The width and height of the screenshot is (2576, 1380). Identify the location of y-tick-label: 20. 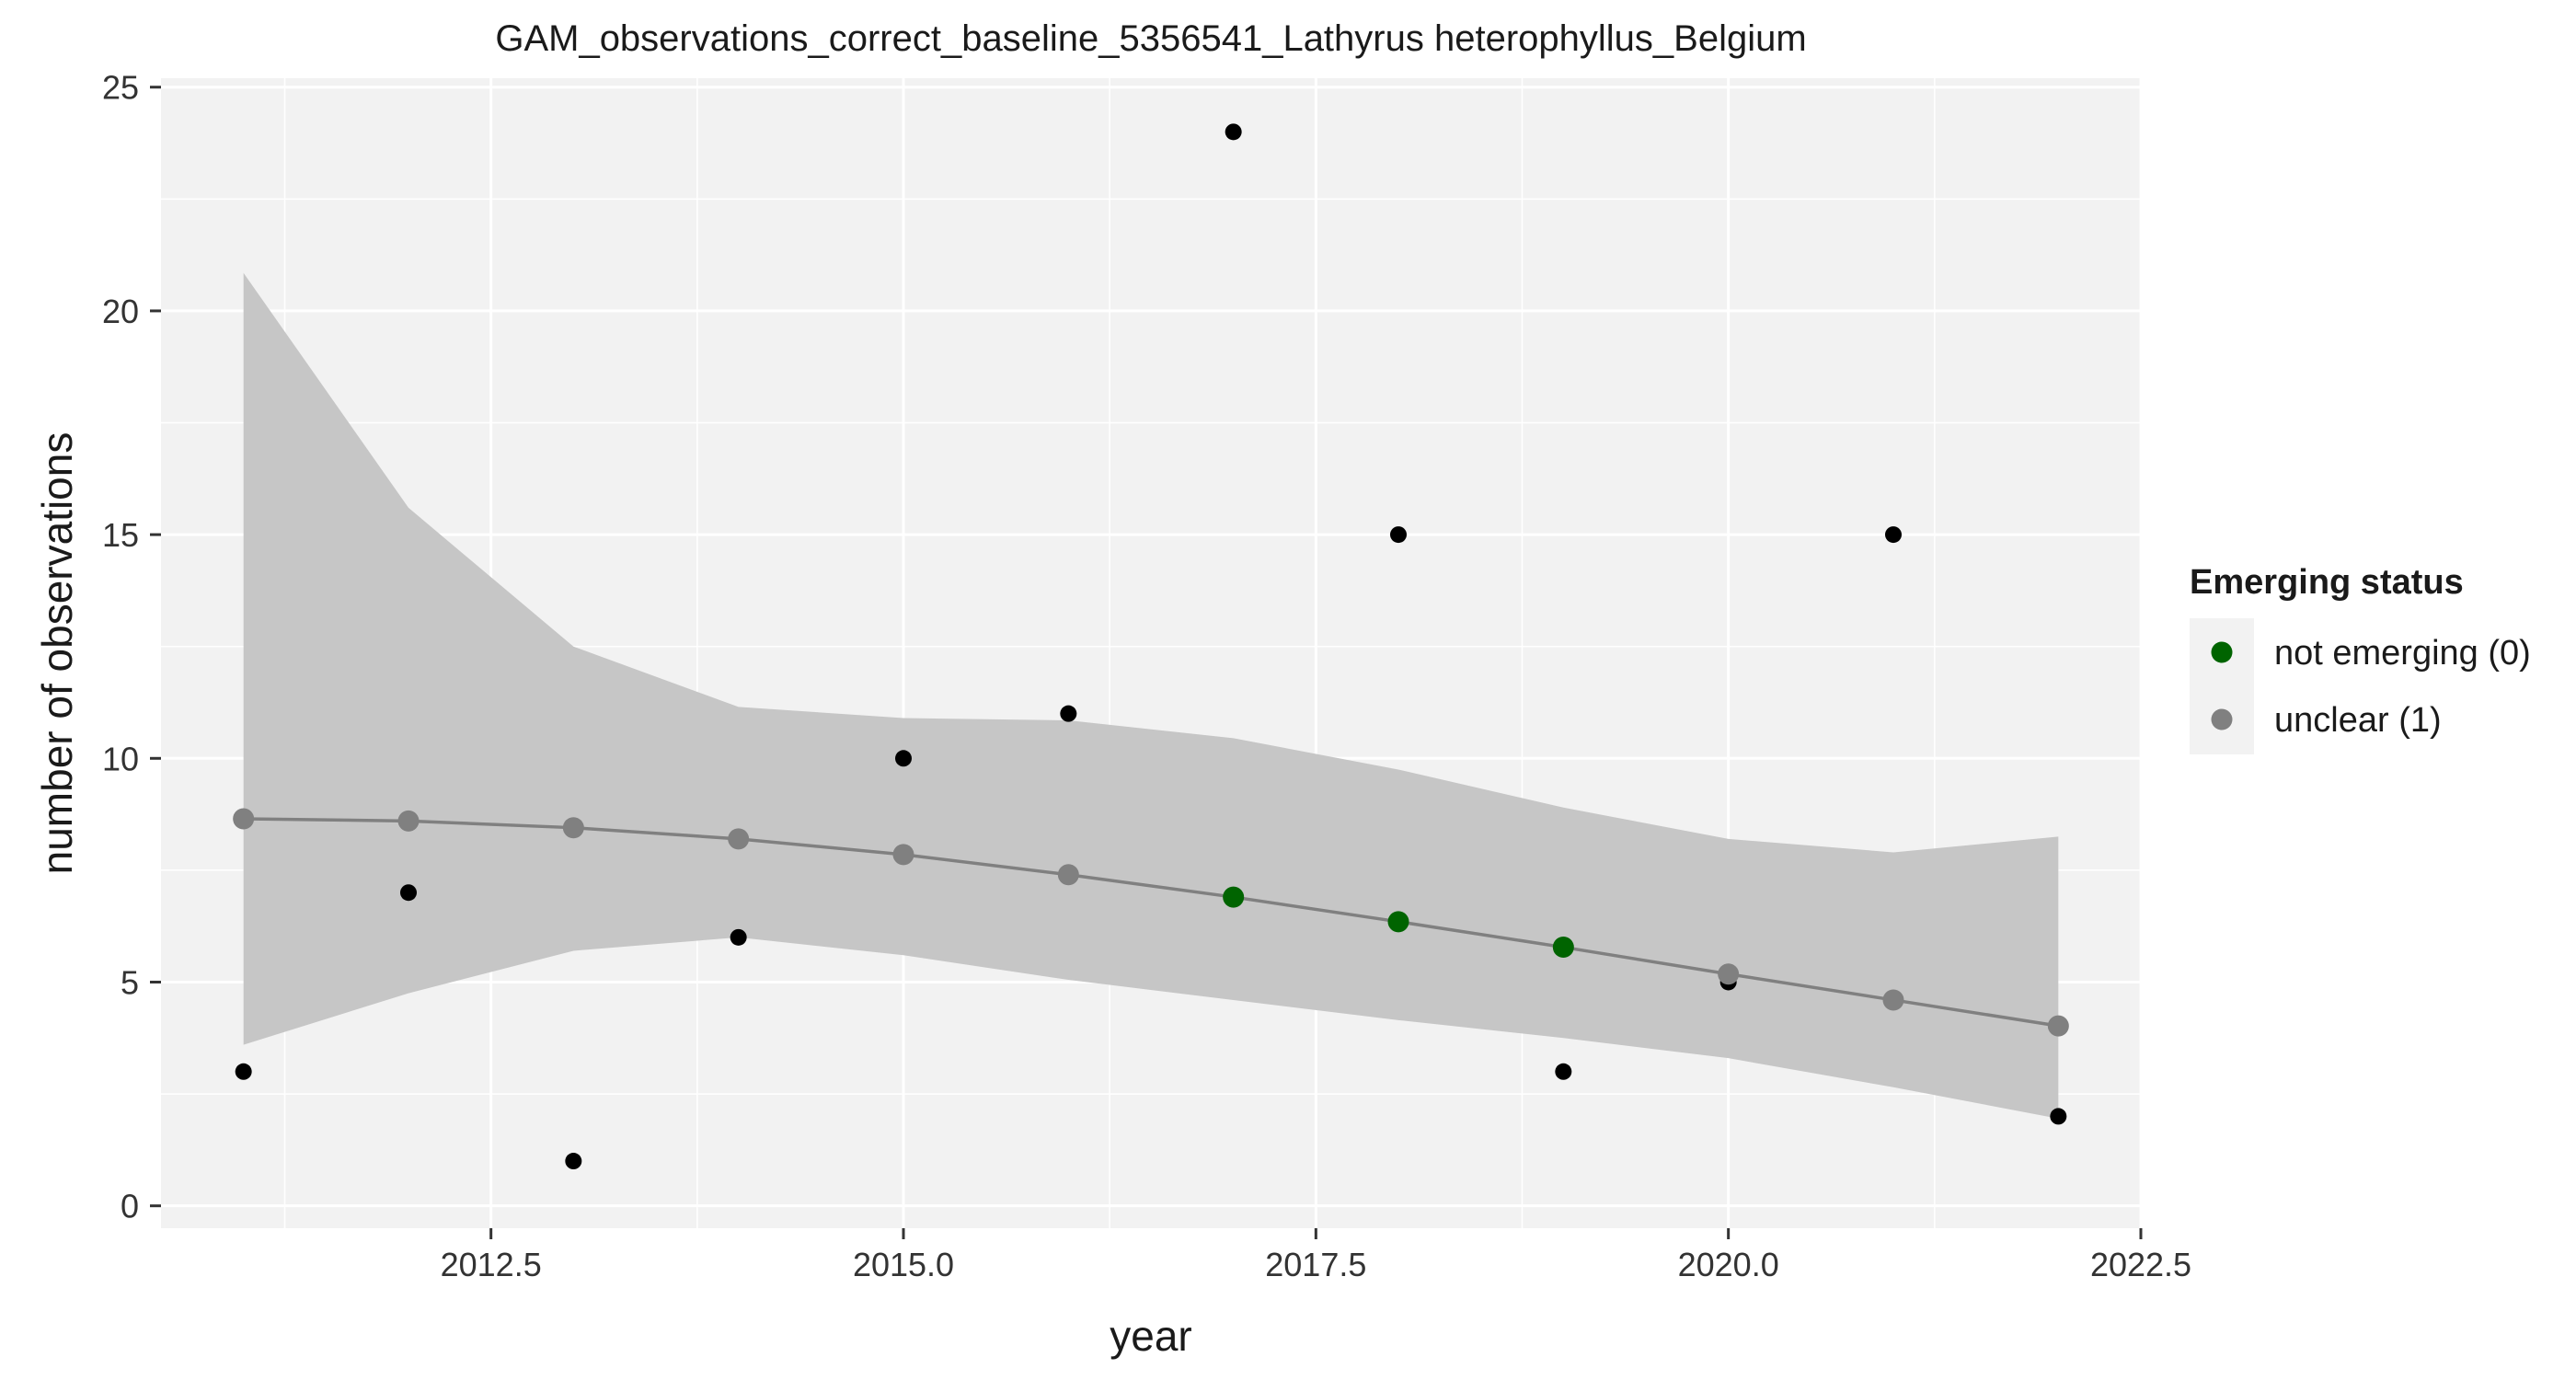
(120, 311).